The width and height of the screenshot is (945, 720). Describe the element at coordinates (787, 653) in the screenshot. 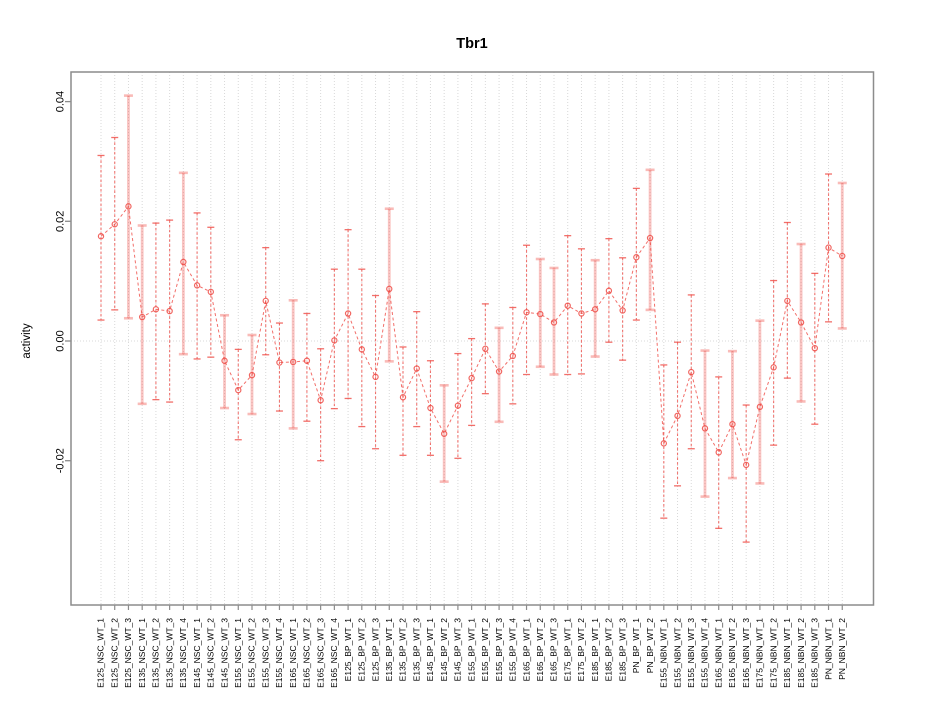

I see `x-tick-label: E185_NBN_WT_1` at that location.